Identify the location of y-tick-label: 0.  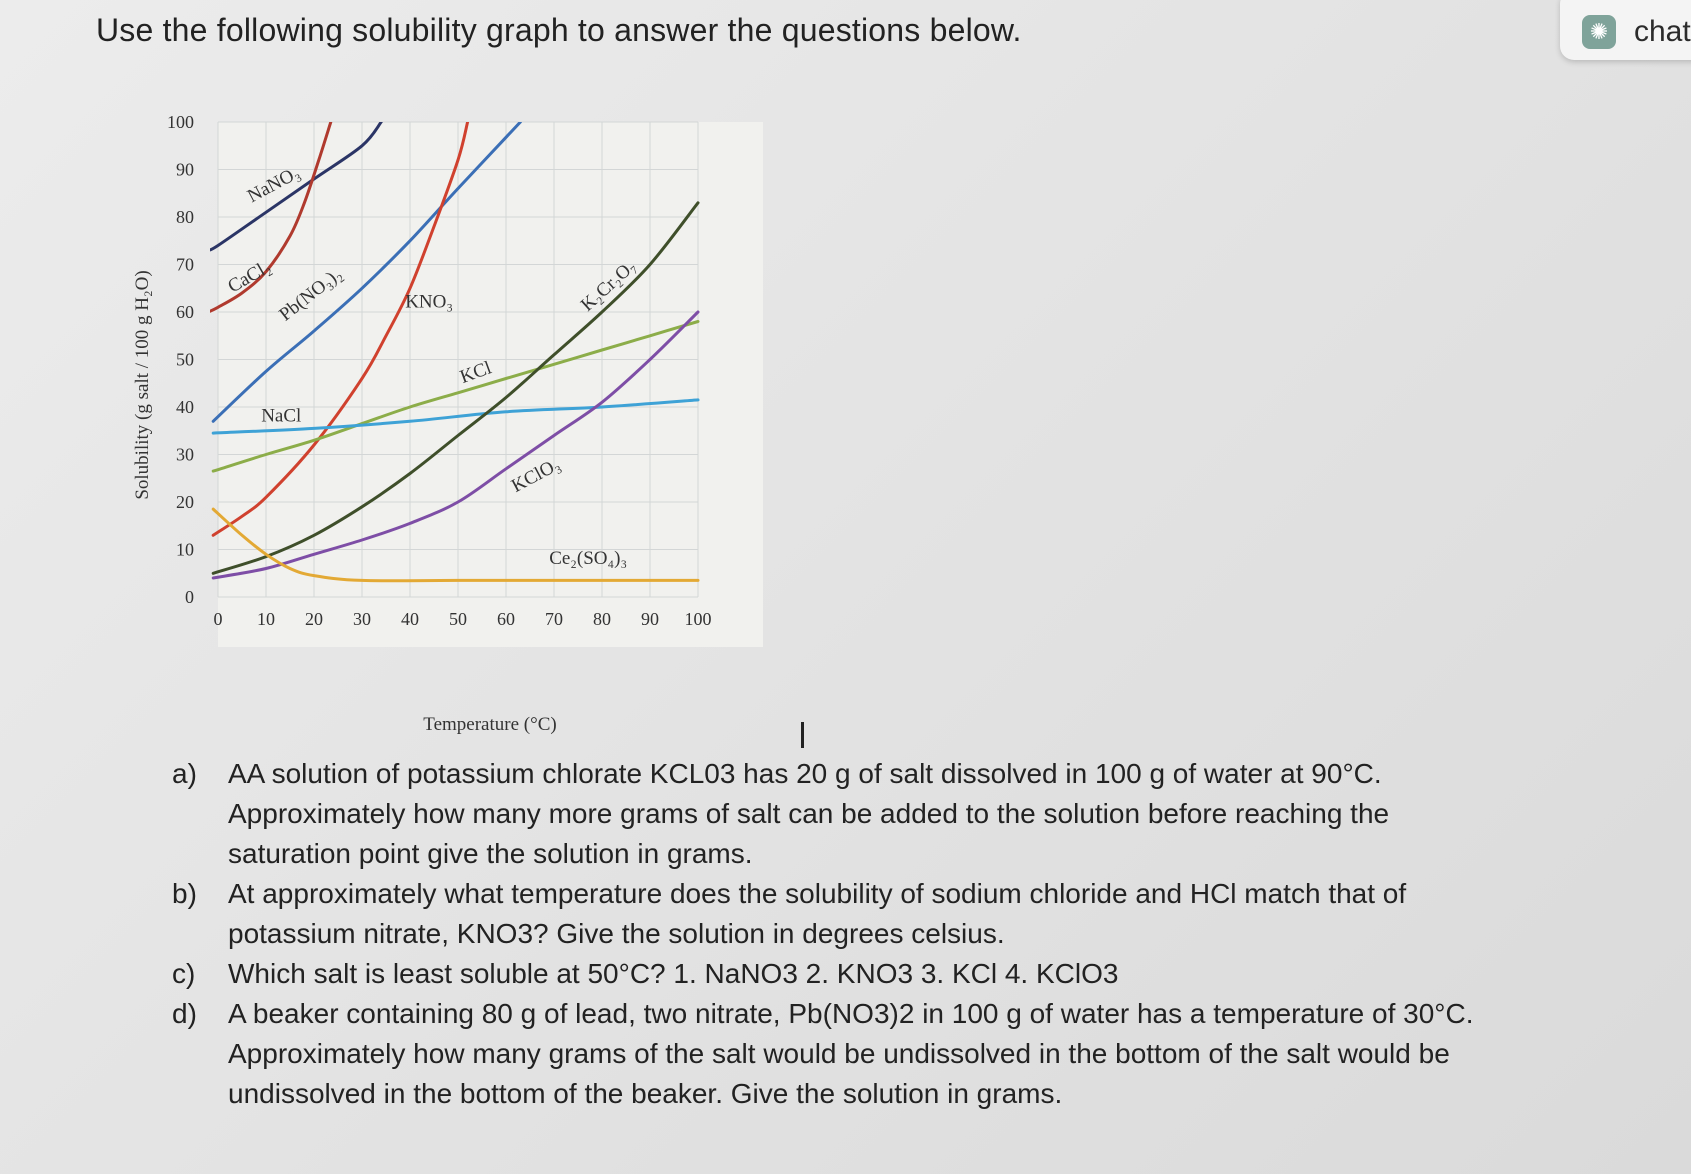
(189, 597).